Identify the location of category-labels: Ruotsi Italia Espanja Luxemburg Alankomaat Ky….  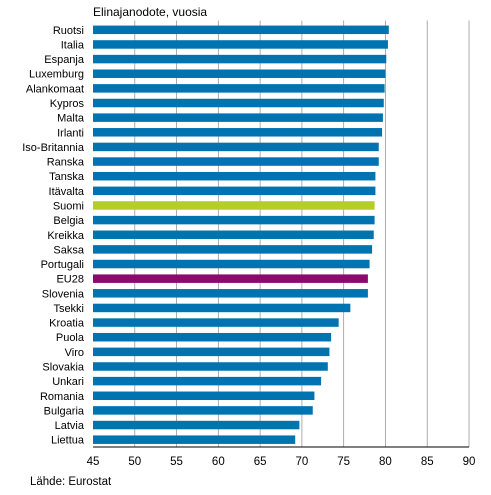
(53, 236).